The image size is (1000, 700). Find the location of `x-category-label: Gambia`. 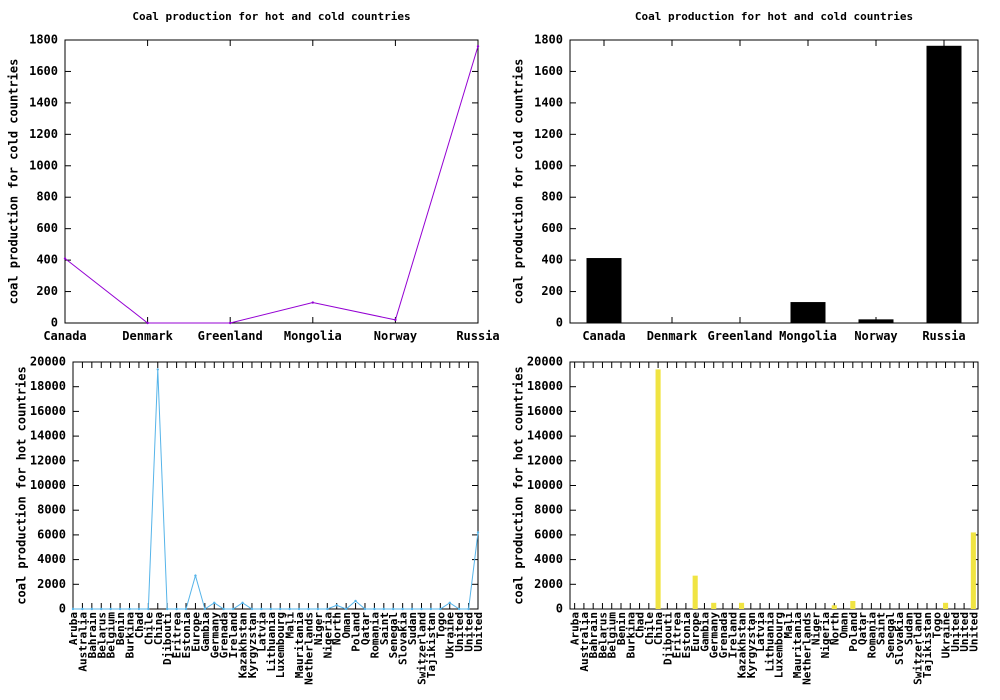

x-category-label: Gambia is located at coordinates (704, 632).